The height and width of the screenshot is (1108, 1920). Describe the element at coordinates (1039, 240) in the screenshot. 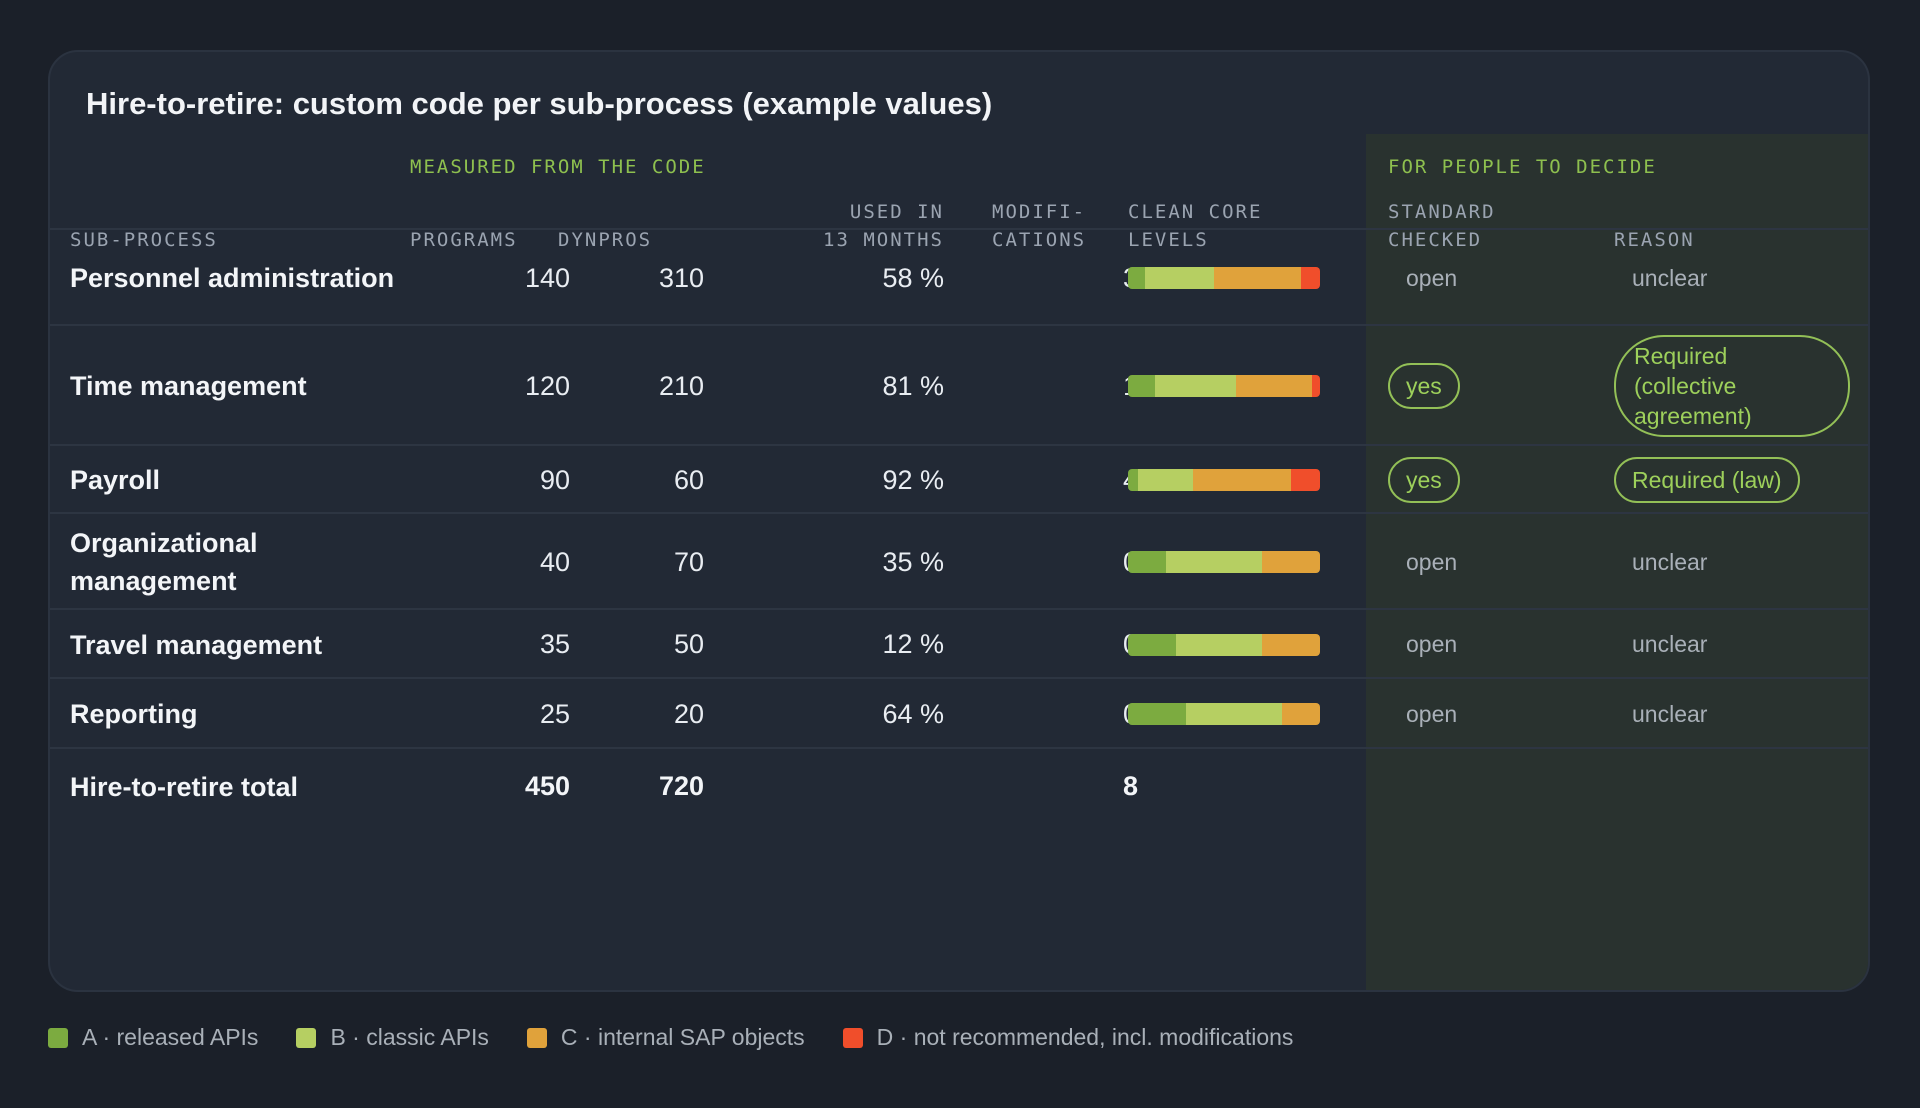

I see `col-header-mods-line2: CATIONS` at that location.